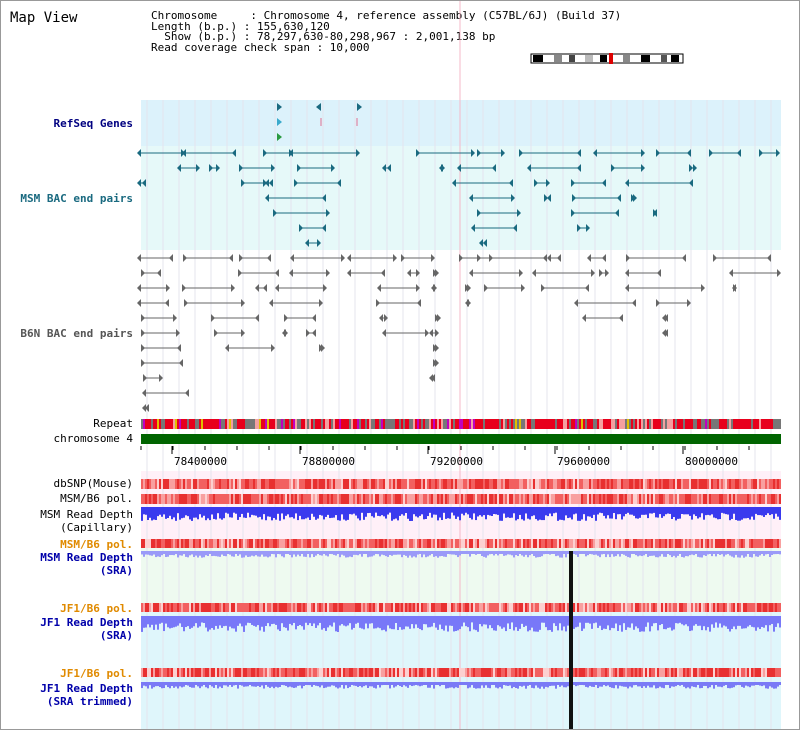  Describe the element at coordinates (461, 439) in the screenshot. I see `chromosome-bar` at that location.